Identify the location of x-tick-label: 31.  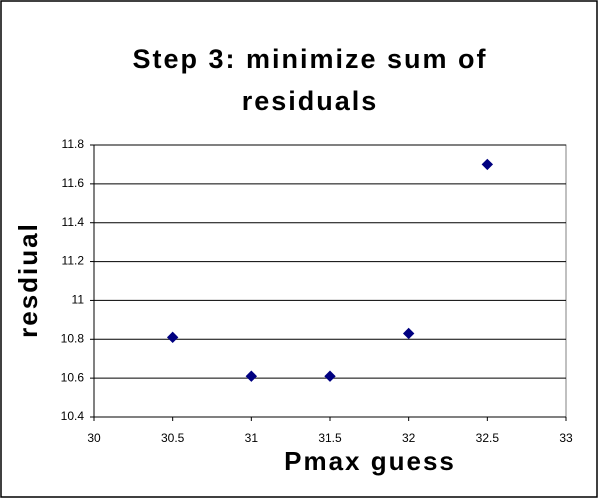
(252, 438).